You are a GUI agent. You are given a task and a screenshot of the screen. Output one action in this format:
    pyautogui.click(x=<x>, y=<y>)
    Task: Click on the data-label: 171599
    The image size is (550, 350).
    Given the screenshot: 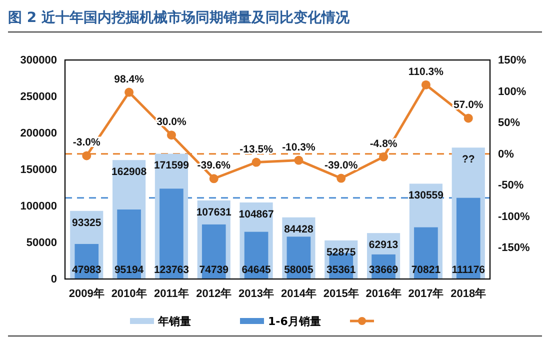 What is the action you would take?
    pyautogui.click(x=172, y=166)
    